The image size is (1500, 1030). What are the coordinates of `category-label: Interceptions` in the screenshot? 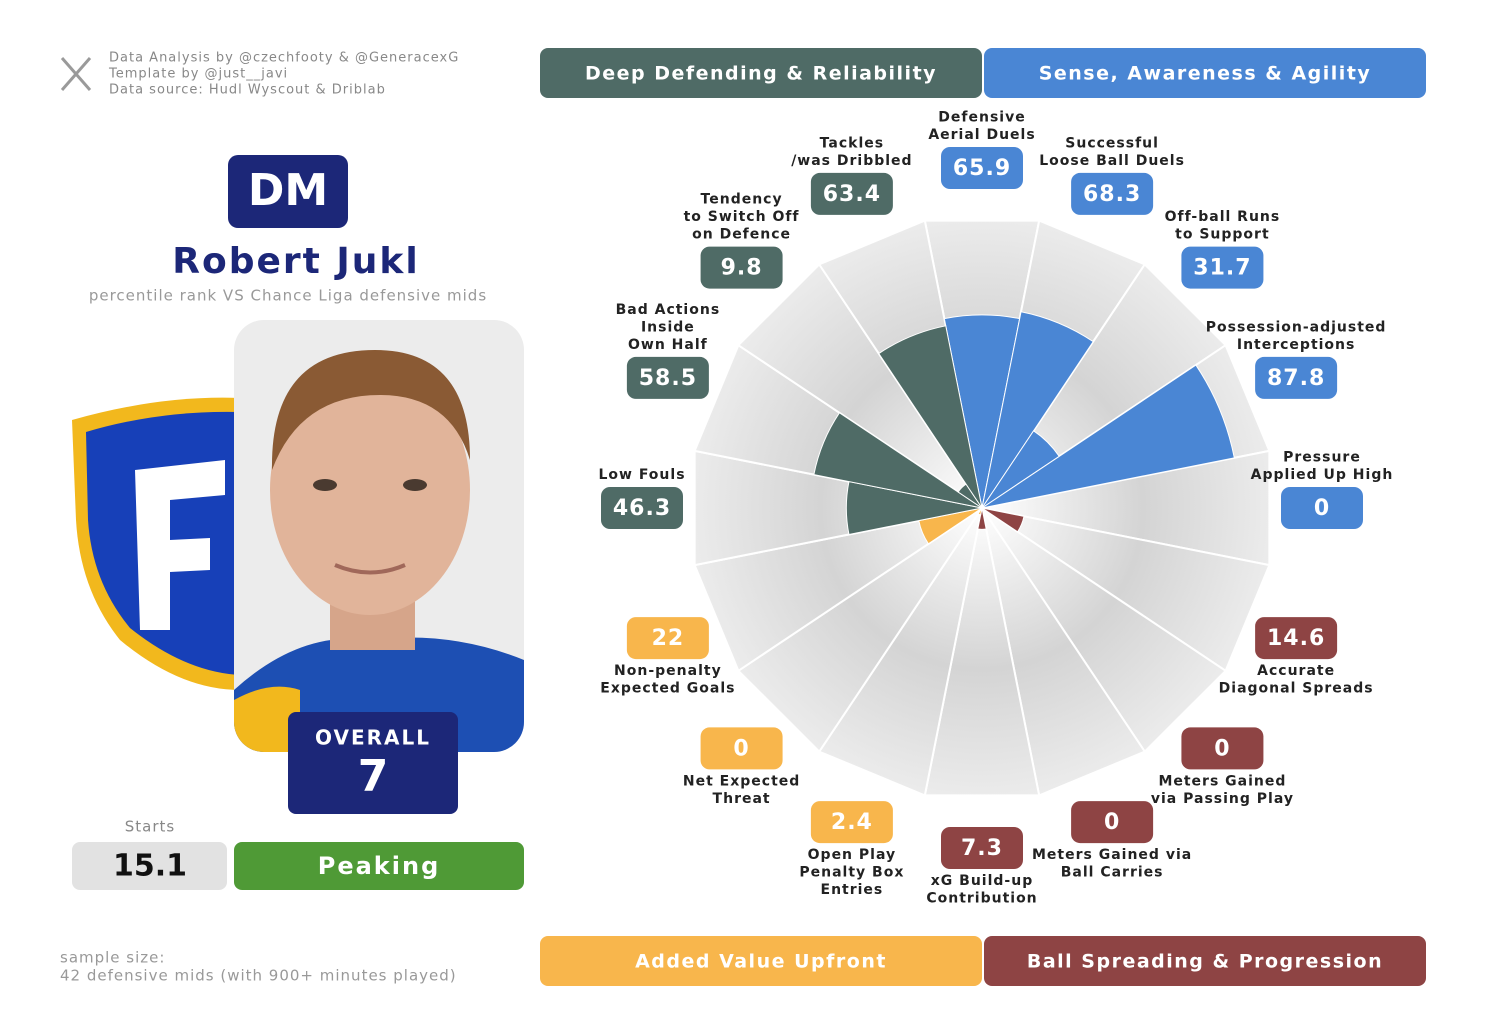 It's located at (1296, 345).